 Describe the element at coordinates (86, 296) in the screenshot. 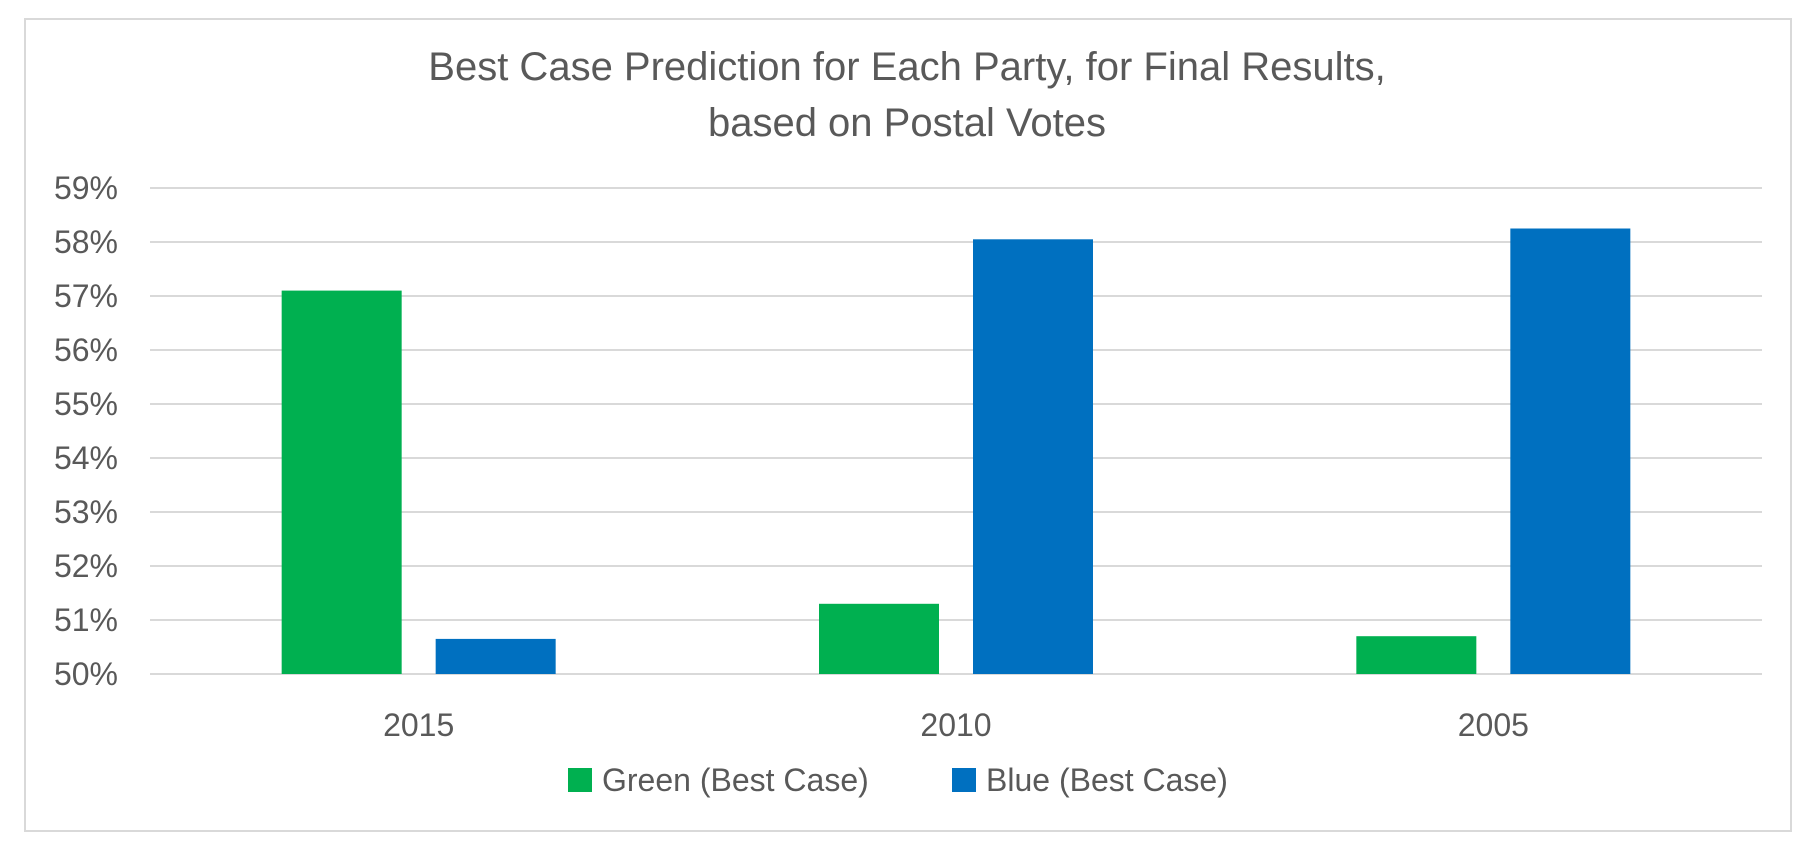

I see `y-tick-label: 57%` at that location.